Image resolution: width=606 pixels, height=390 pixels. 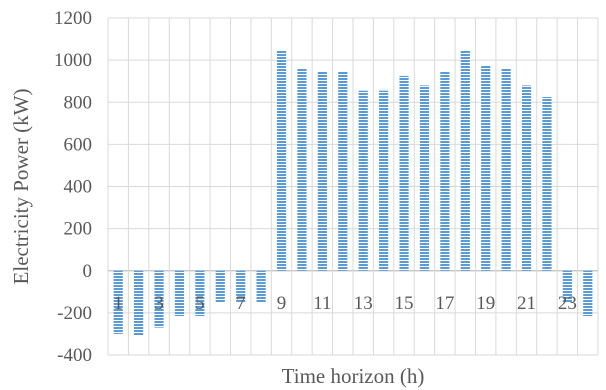 What do you see at coordinates (344, 303) in the screenshot?
I see `x-tick-labels: 1 3 5 7 9 11 13 15 17 19 21 23` at bounding box center [344, 303].